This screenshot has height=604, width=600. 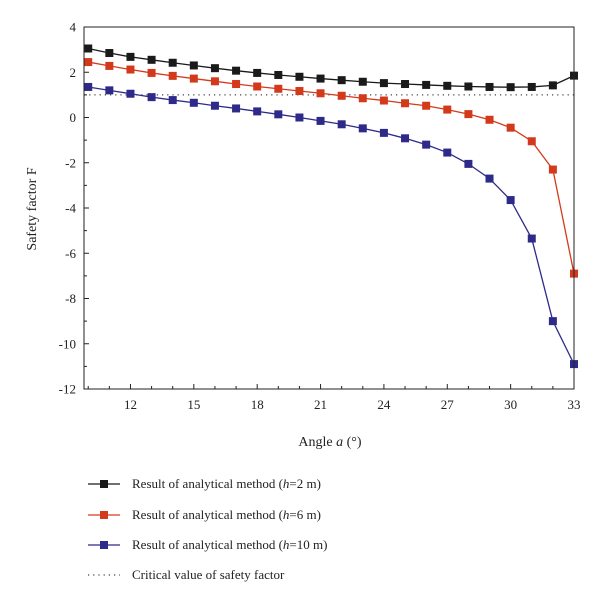 I want to click on x-tick-label: 21, so click(x=320, y=404).